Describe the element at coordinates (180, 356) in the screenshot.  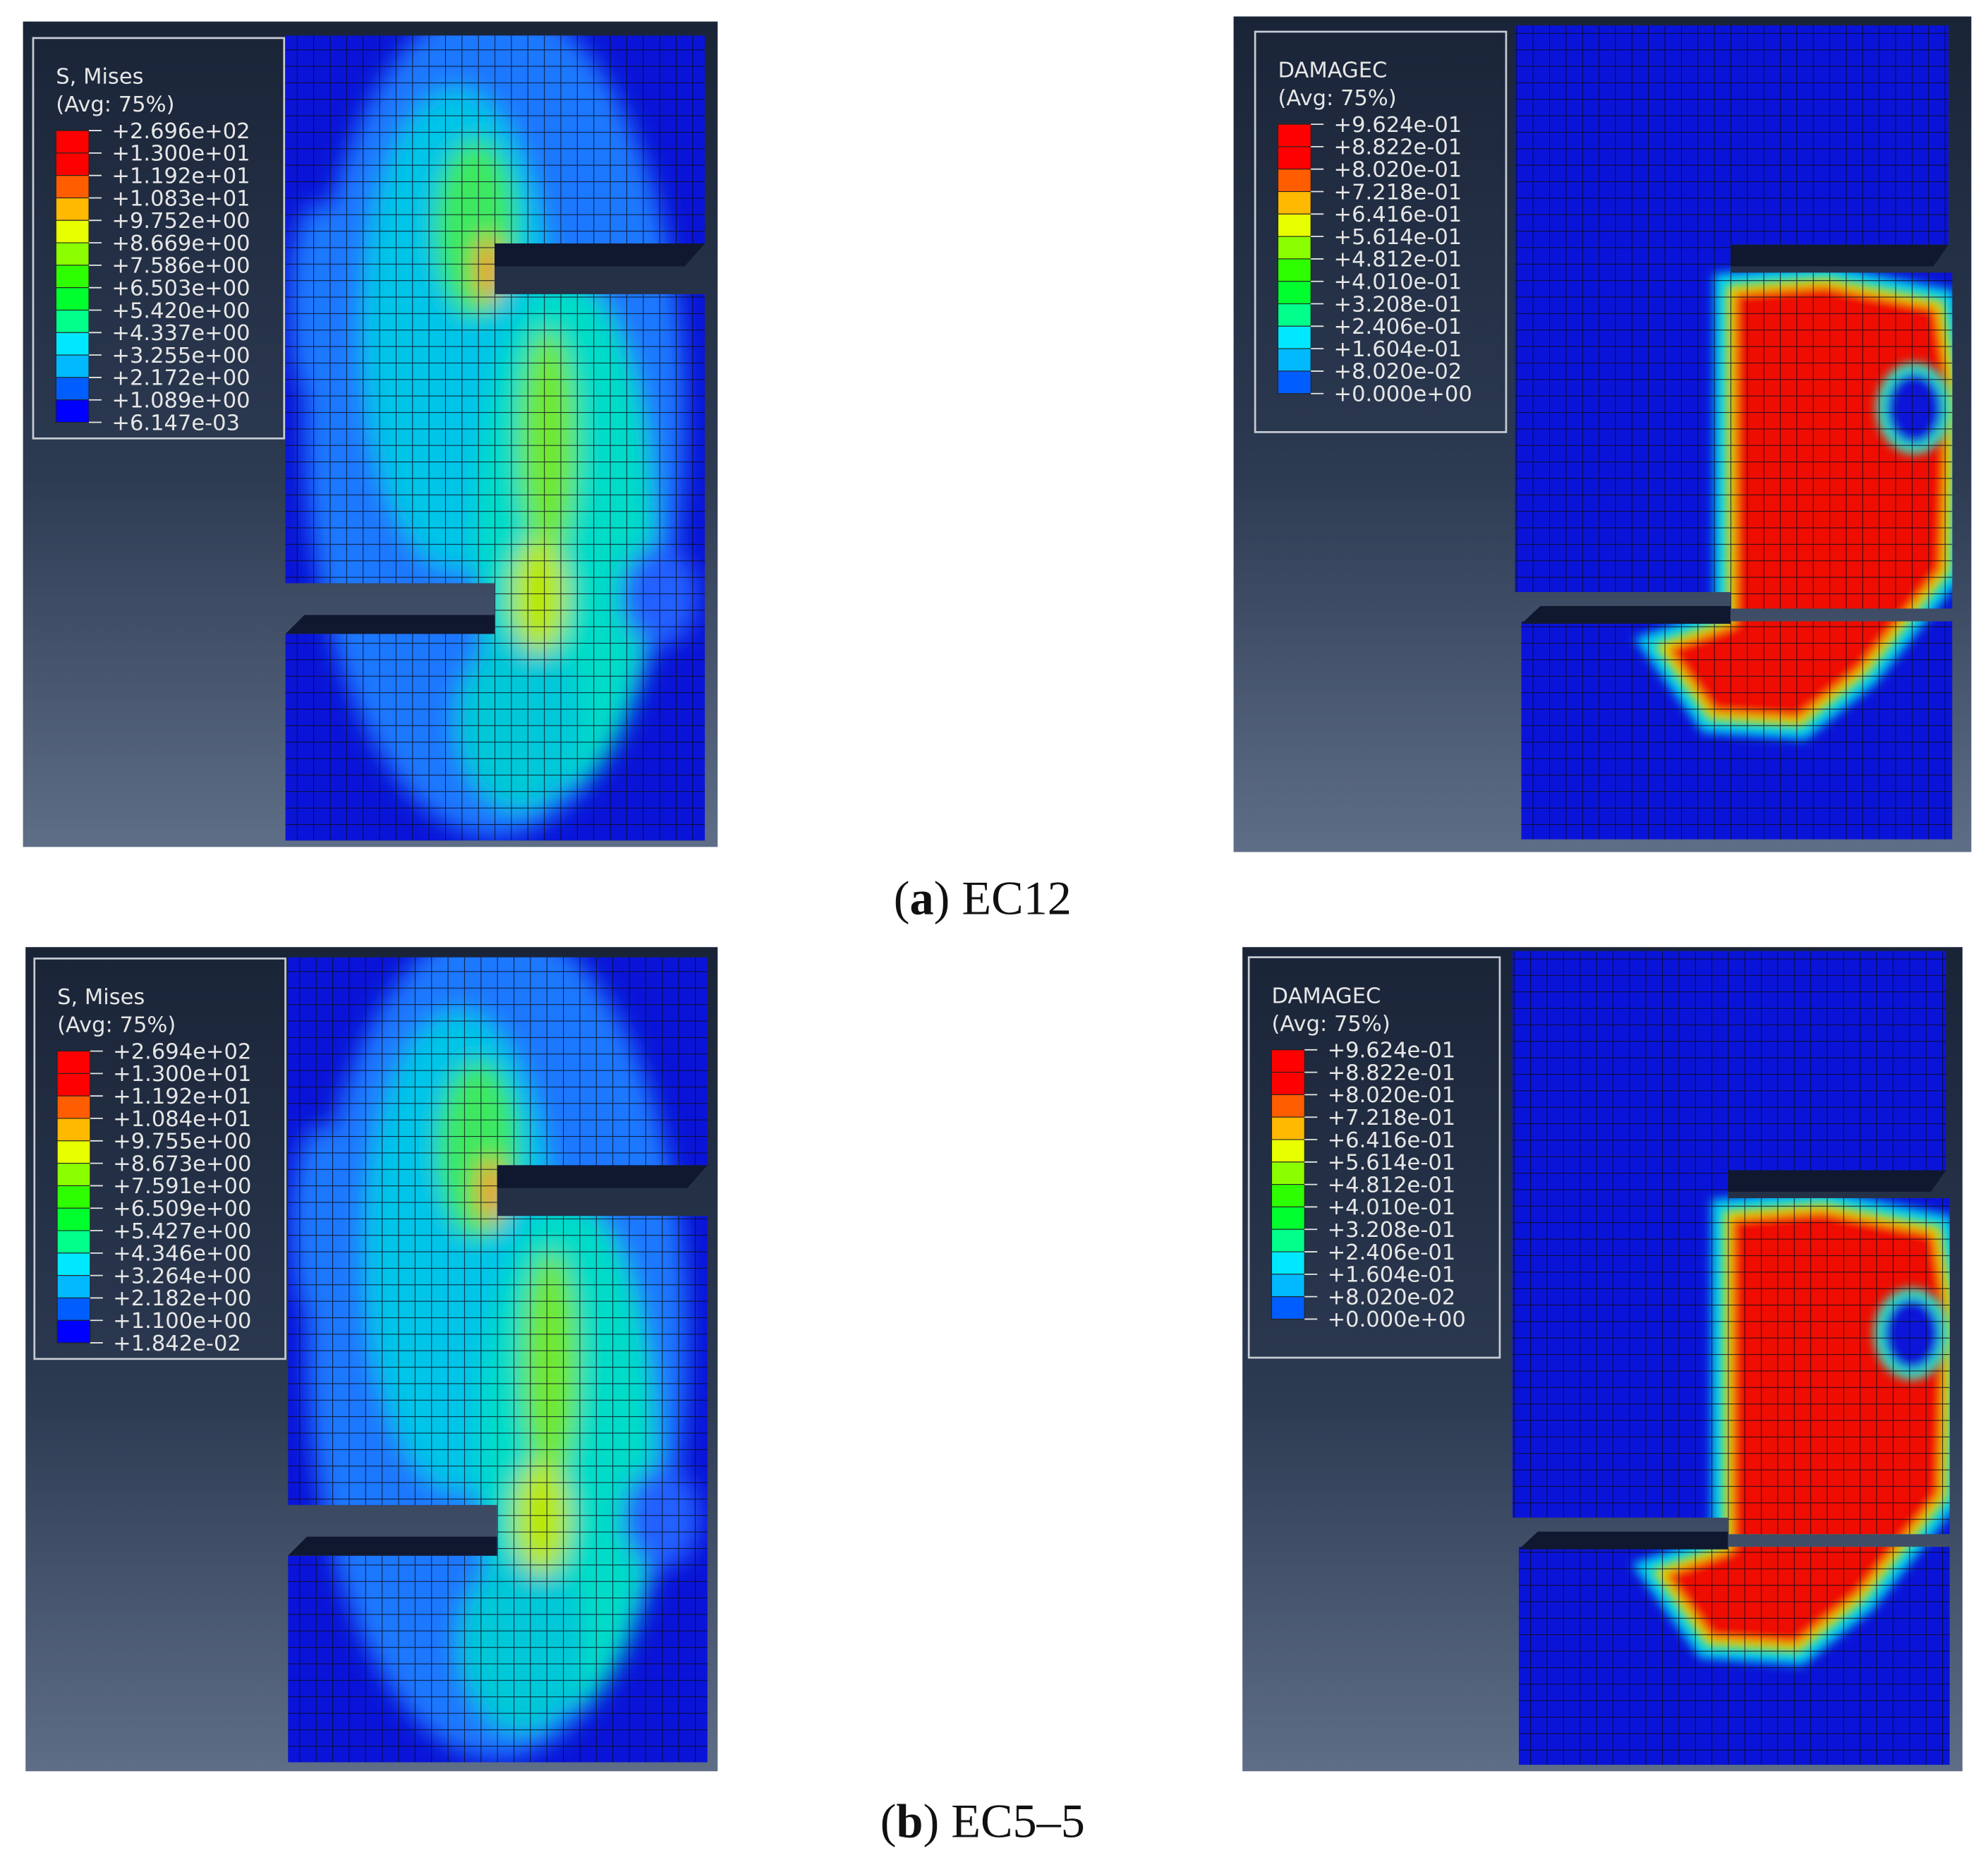
I see `legend-label: +3.255e+00` at that location.